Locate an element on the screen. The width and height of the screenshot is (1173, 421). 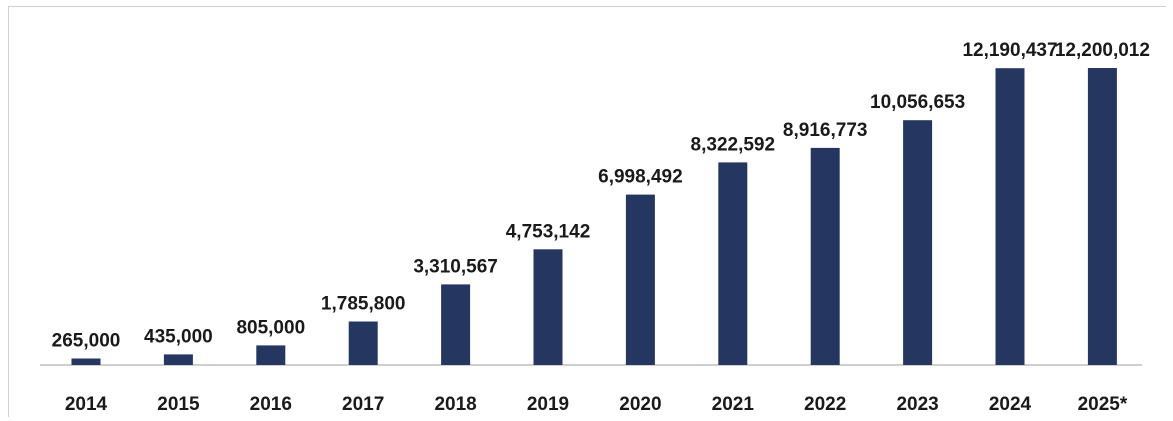
x-tick-label-2016: 2016 is located at coordinates (271, 404).